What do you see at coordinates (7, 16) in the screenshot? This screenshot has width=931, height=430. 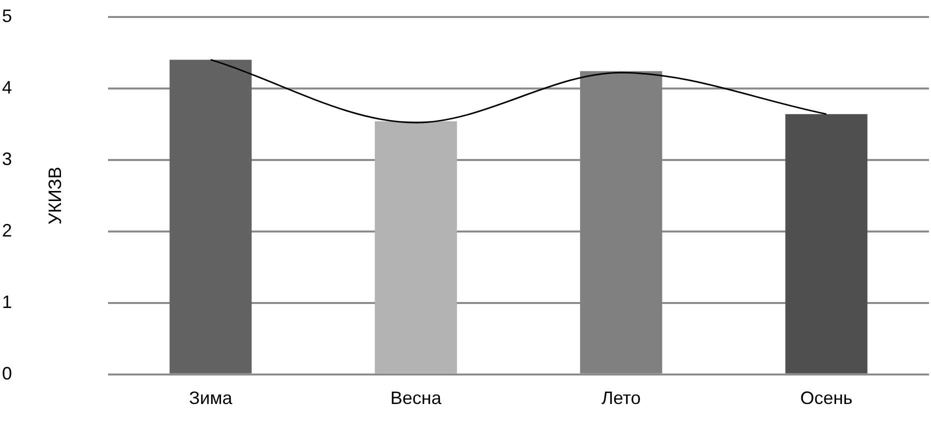 I see `y-tick-label: 5` at bounding box center [7, 16].